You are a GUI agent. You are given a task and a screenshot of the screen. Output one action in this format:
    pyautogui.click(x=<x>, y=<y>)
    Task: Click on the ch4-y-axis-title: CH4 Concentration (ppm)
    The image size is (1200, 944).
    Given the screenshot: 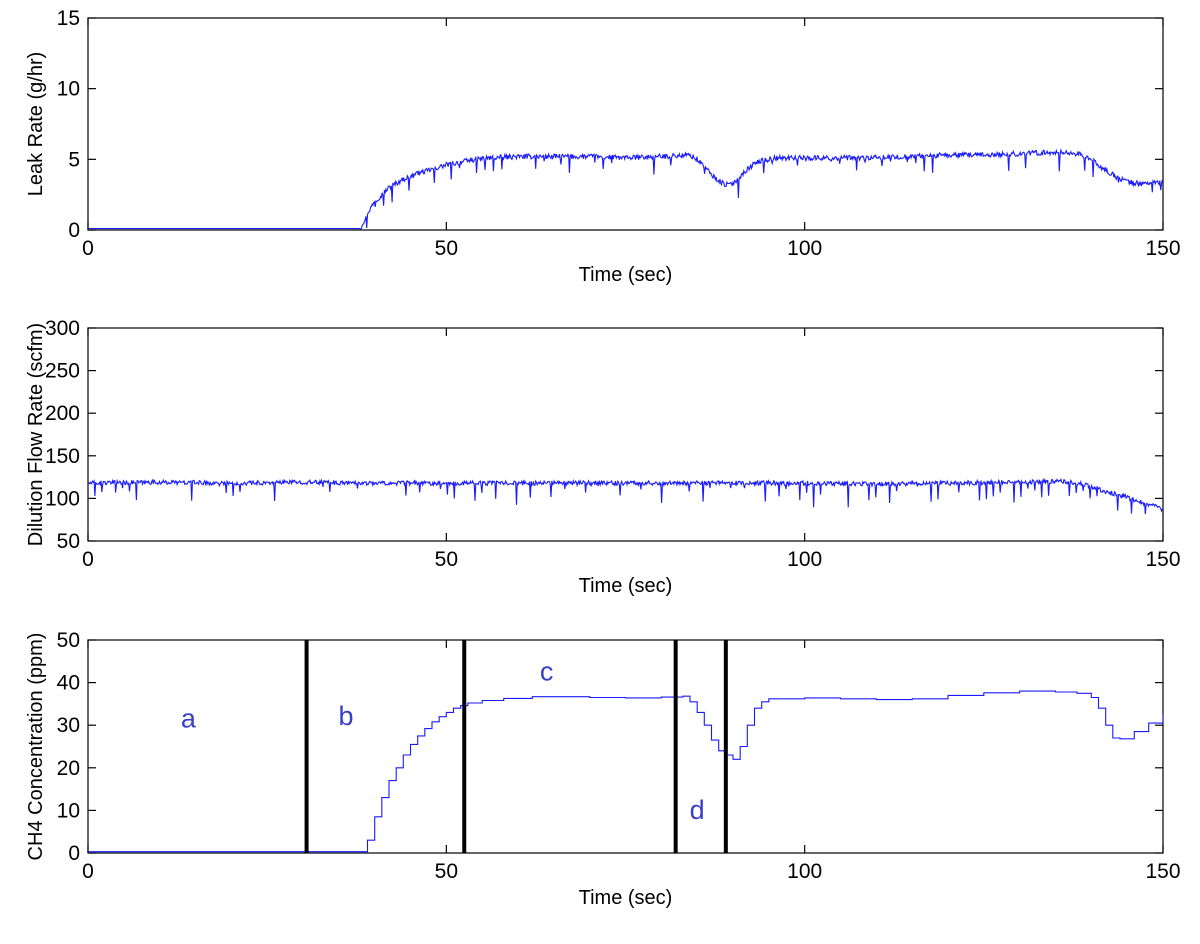 What is the action you would take?
    pyautogui.click(x=36, y=747)
    